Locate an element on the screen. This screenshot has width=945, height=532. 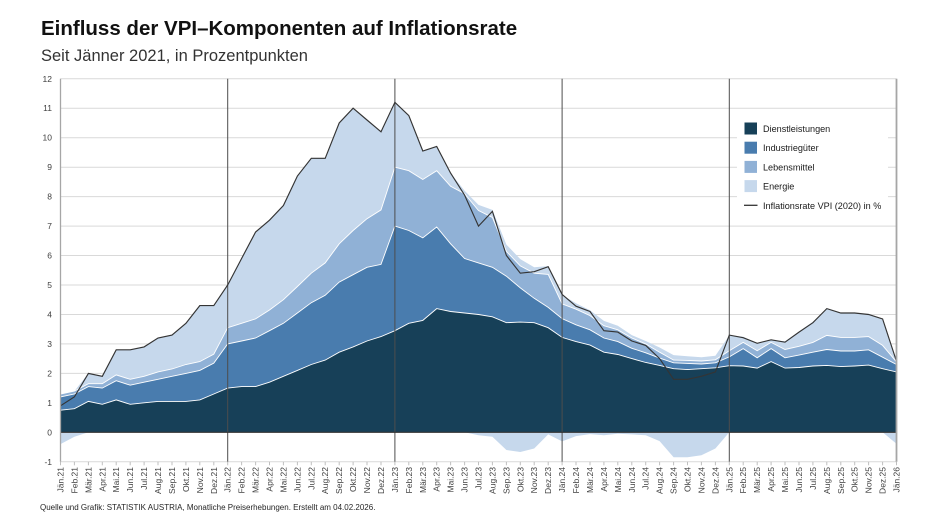
svg-text: Mai.22 is located at coordinates (283, 480).